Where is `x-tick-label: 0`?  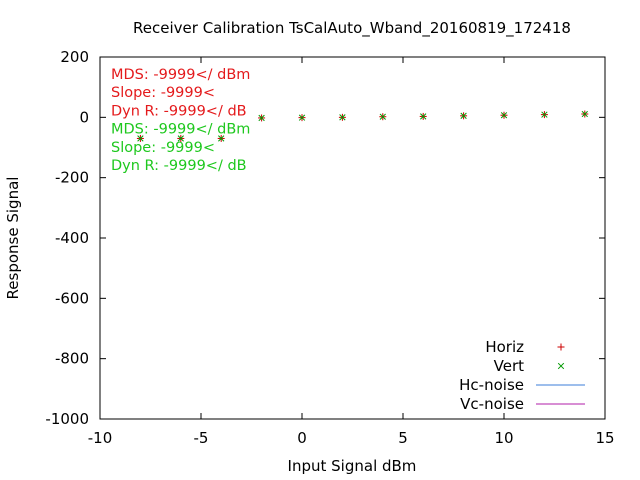 x-tick-label: 0 is located at coordinates (302, 438).